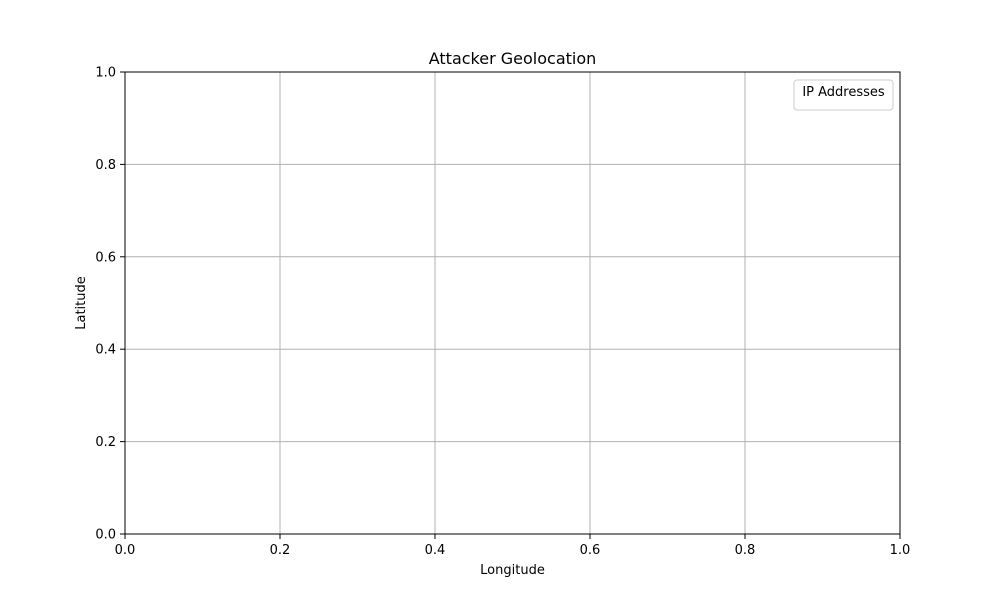 The image size is (1000, 600). I want to click on x-tick-label: 0.2, so click(280, 550).